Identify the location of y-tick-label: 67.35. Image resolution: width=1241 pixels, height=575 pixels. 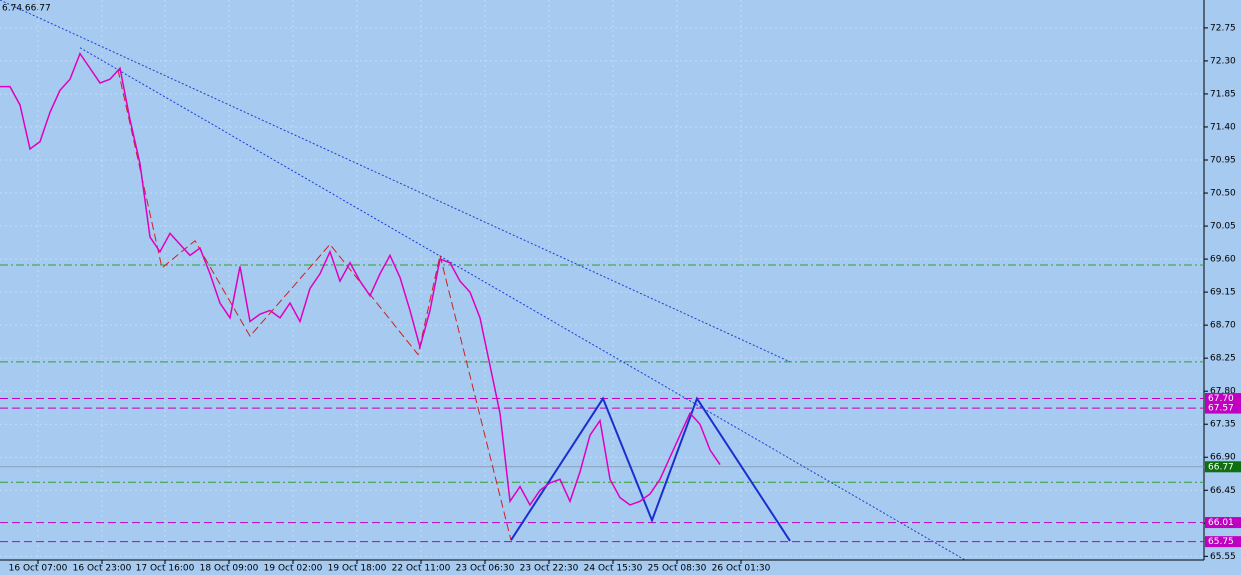
(1223, 425).